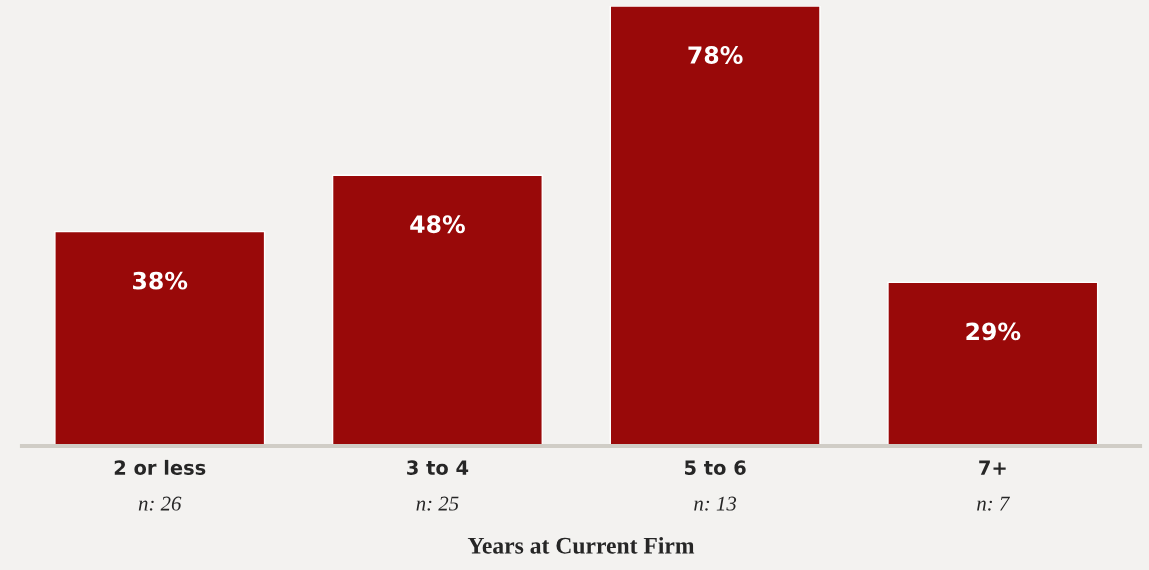  Describe the element at coordinates (994, 503) in the screenshot. I see `text: n: 7` at that location.